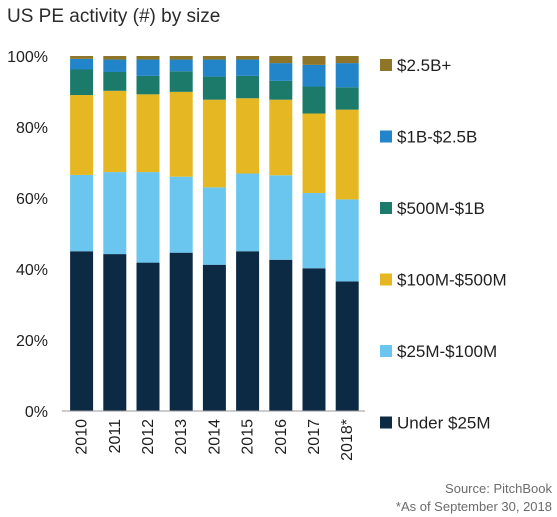  I want to click on legend-label: $500M-$1B, so click(441, 208).